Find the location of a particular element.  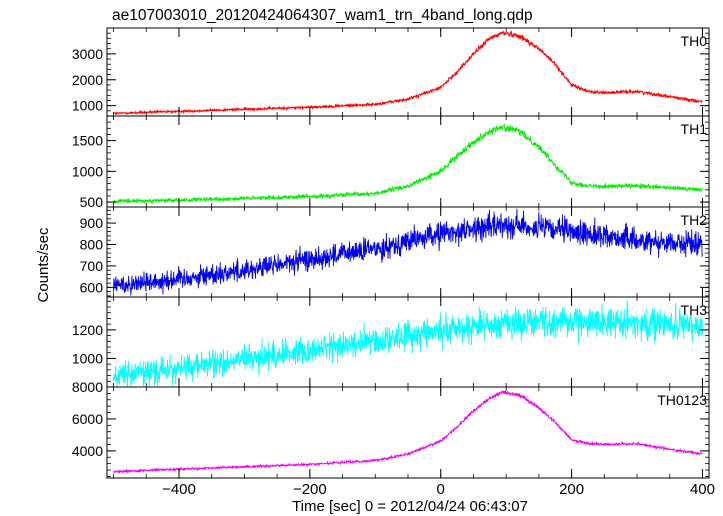

y-tick-label: 700 is located at coordinates (92, 266).